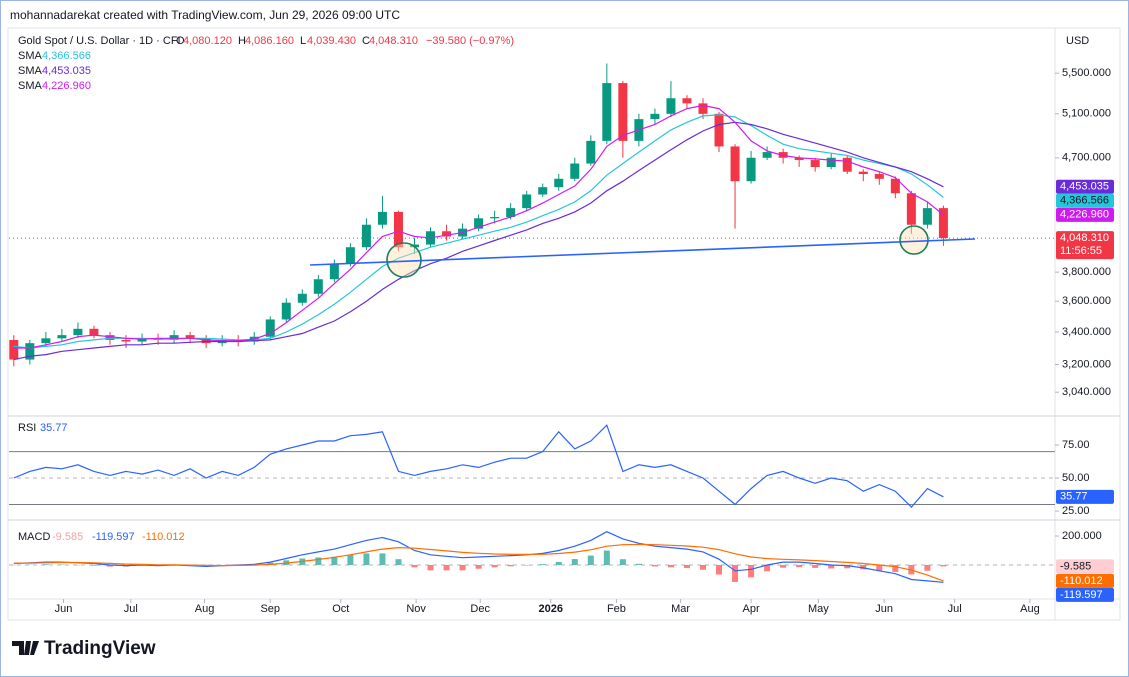 Image resolution: width=1129 pixels, height=677 pixels. I want to click on sma-legend-value: 4,226.960, so click(66, 86).